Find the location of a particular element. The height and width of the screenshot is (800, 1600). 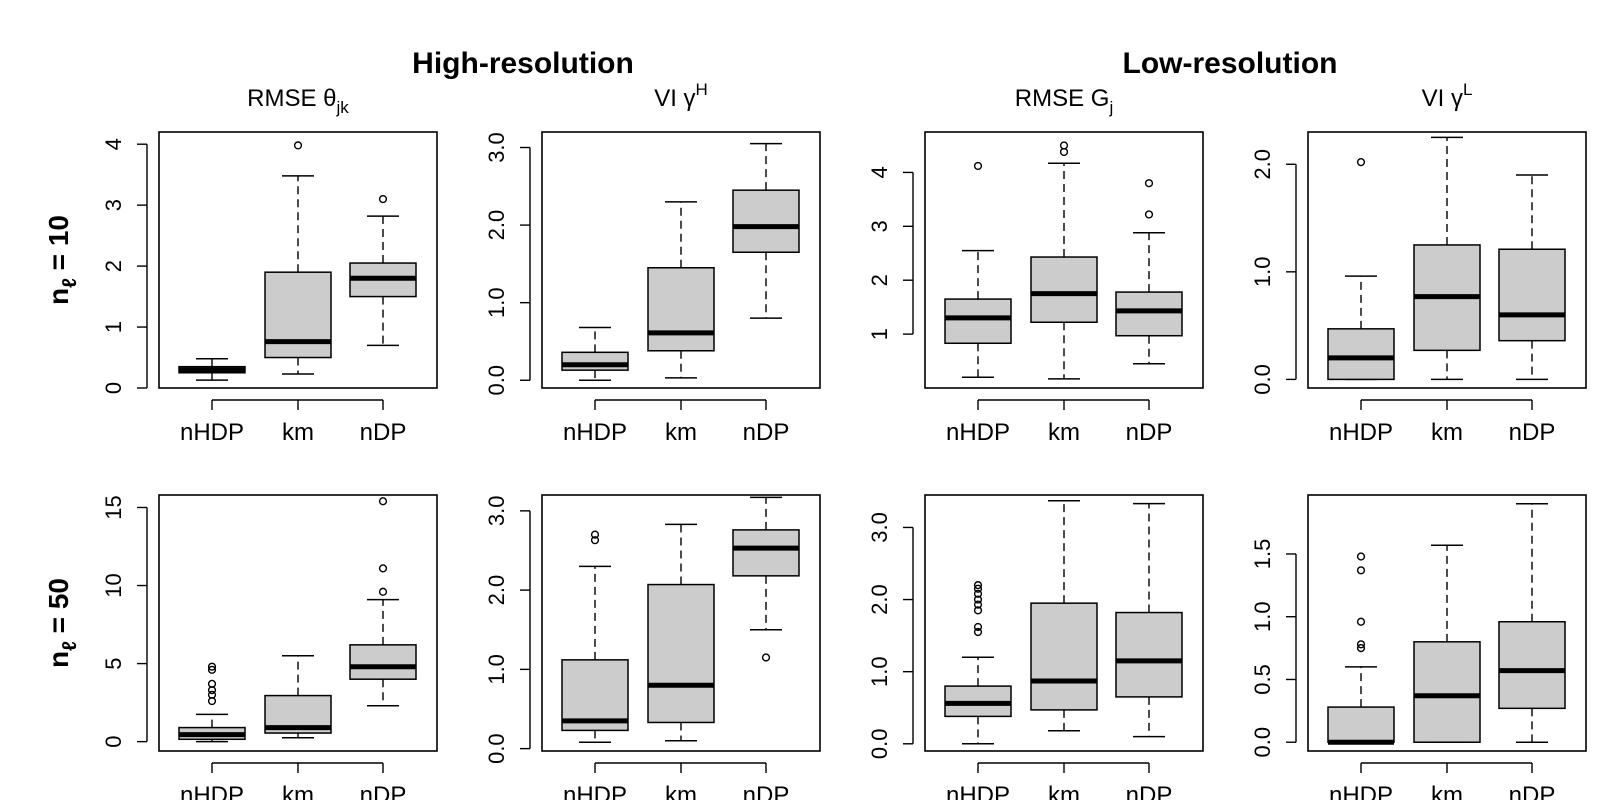

panel-2-1: 0 5 10 15 nHDP km nDP is located at coordinates (269, 647).